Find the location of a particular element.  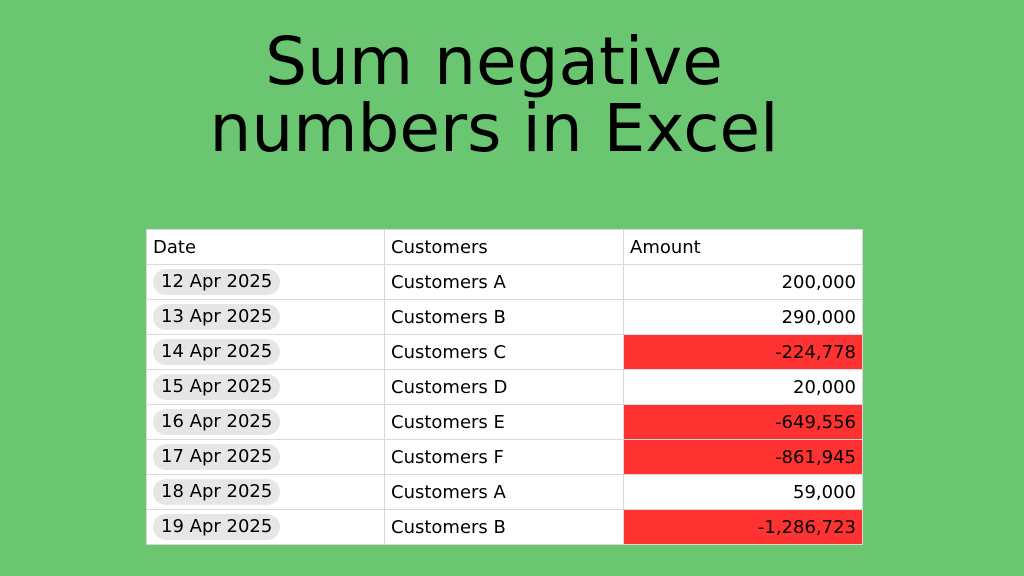

date-cell: 18 Apr 2025 is located at coordinates (265, 492).